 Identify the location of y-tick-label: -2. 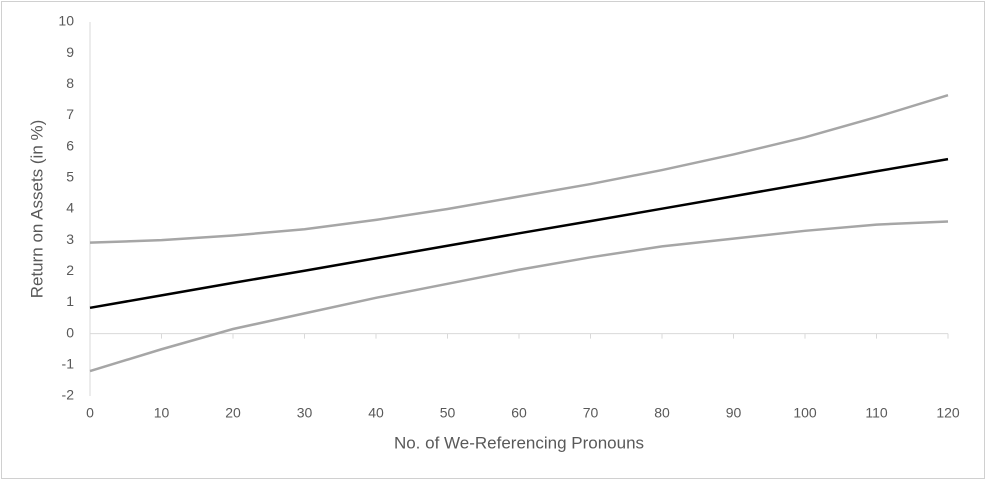
(68, 395).